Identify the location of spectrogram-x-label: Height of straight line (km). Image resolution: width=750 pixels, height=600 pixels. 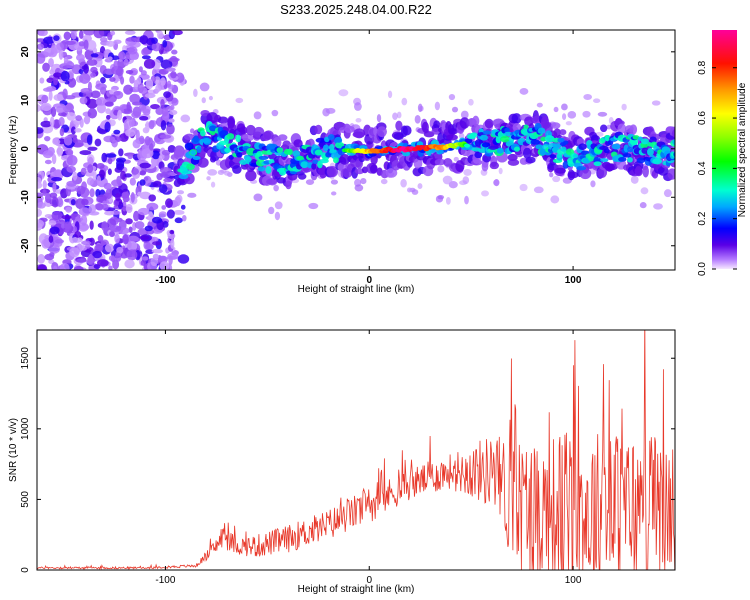
(356, 289).